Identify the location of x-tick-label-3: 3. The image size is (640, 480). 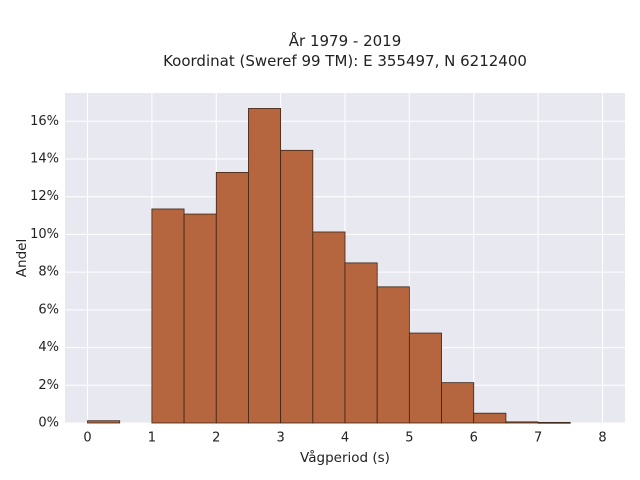
(280, 438).